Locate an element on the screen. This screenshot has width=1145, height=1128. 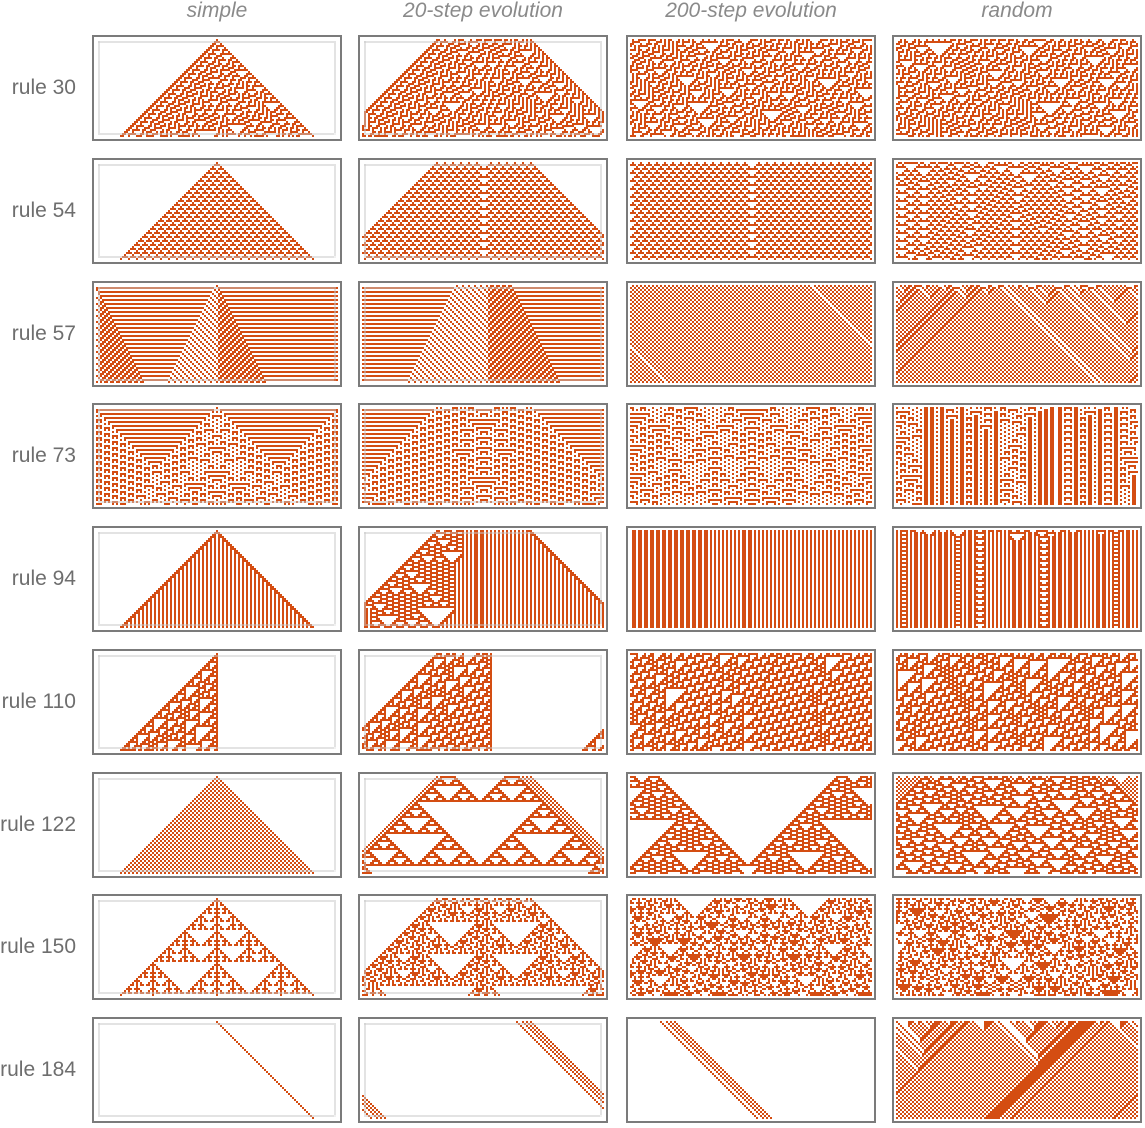
panel-rule-73-random is located at coordinates (1017, 456).